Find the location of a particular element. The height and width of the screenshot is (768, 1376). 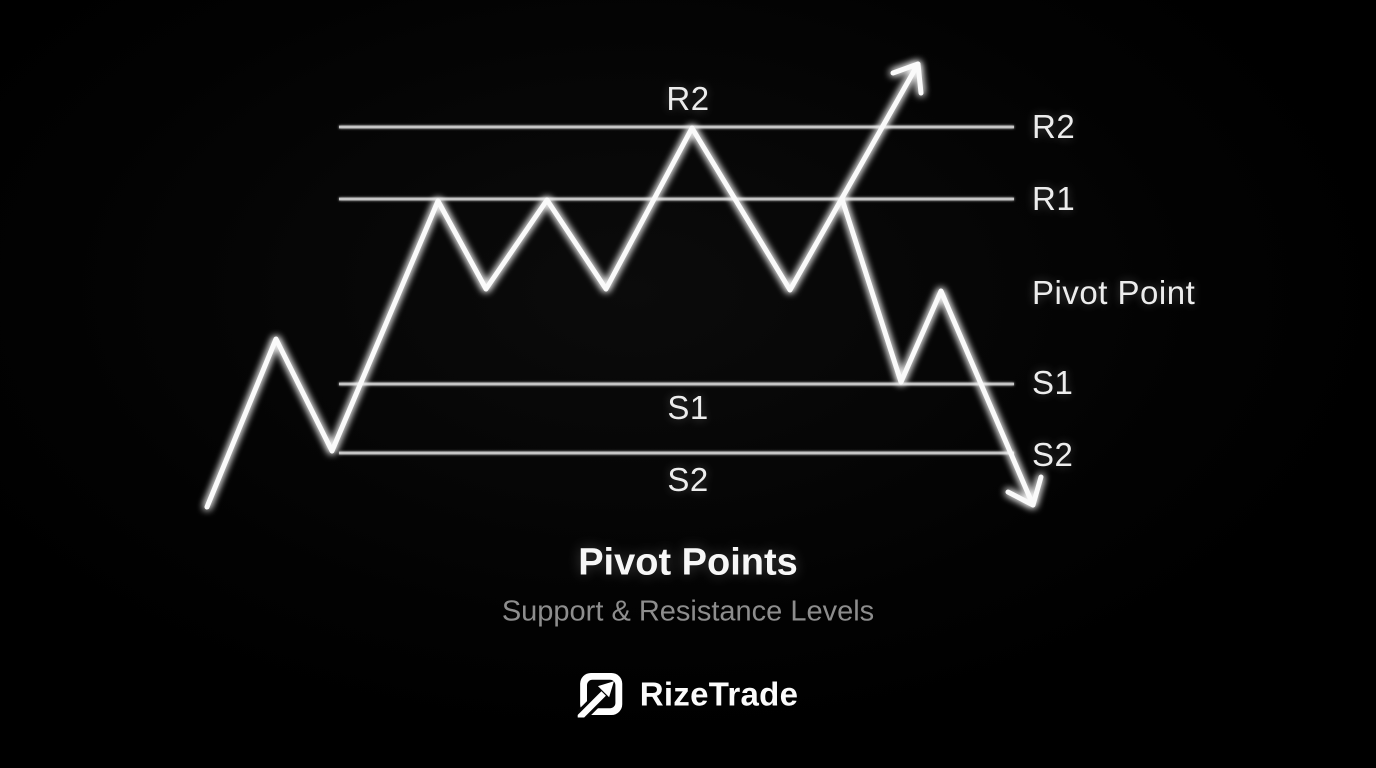

brand-name: RizeTrade is located at coordinates (719, 693).